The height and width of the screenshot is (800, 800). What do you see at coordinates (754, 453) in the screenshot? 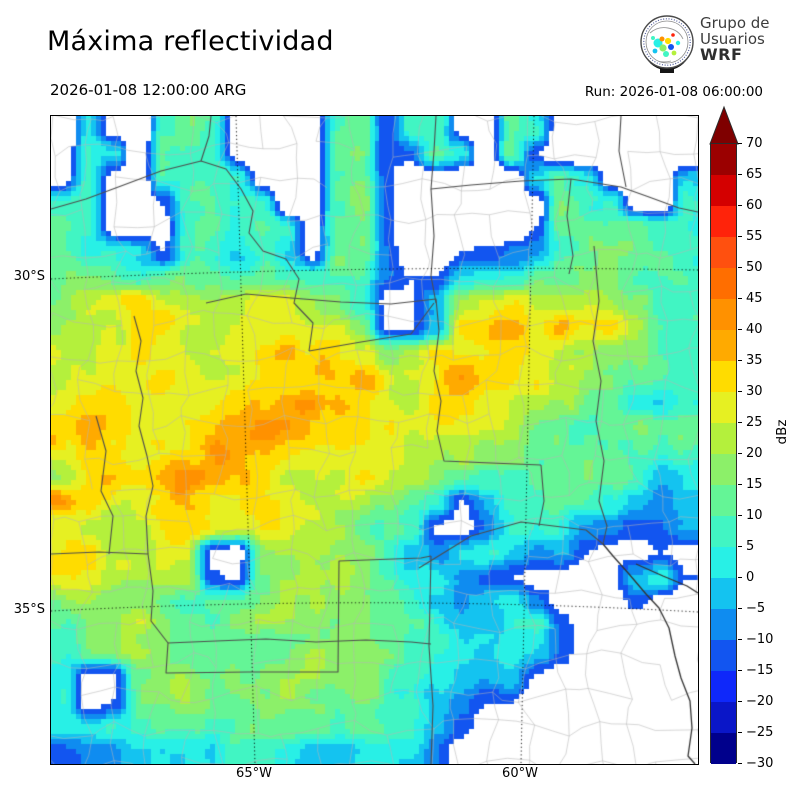
I see `colorbar-tick-label: 20` at bounding box center [754, 453].